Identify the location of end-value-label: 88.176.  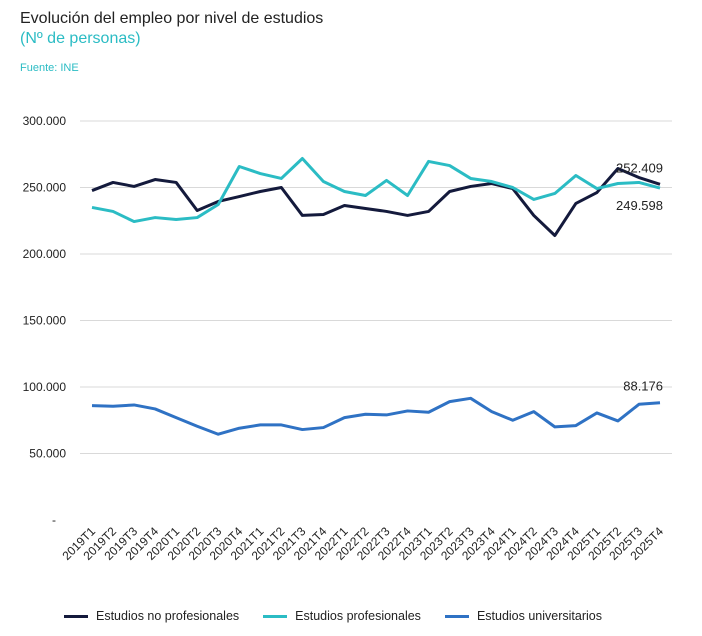
(643, 386).